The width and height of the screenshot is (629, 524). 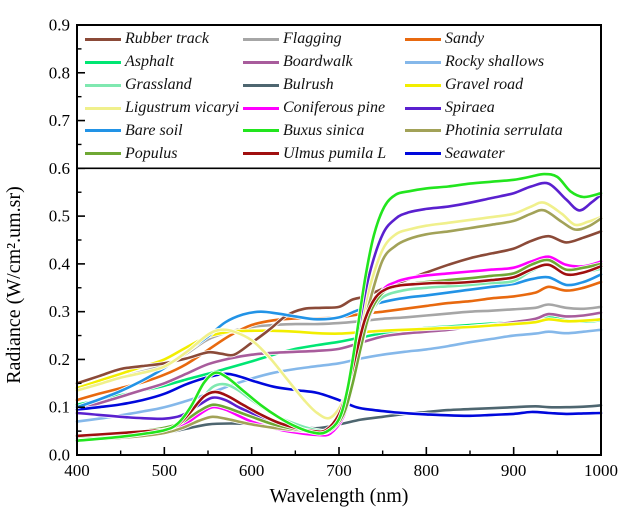 I want to click on legend-label: Populus, so click(x=151, y=153).